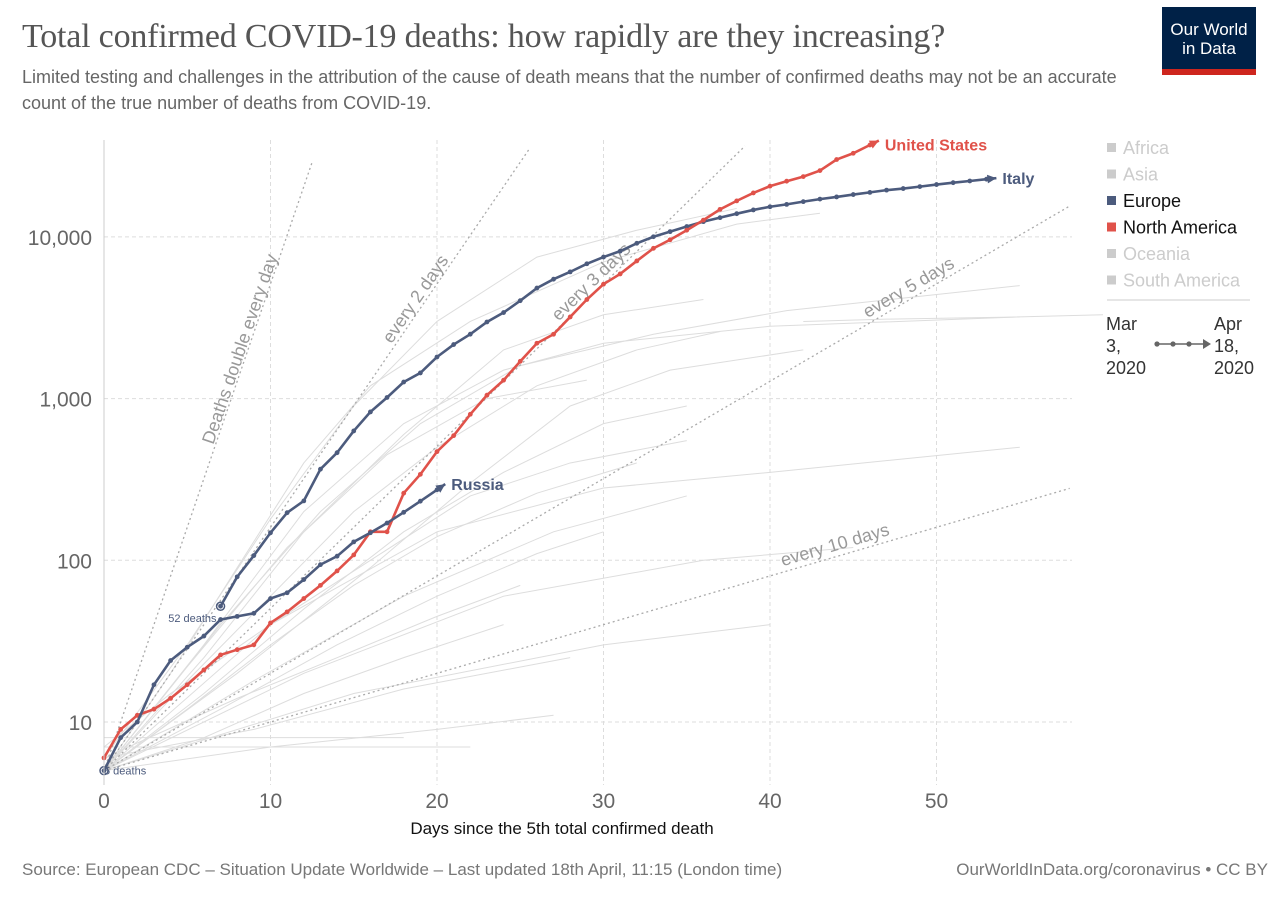  I want to click on x-tick-label: 10, so click(270, 801).